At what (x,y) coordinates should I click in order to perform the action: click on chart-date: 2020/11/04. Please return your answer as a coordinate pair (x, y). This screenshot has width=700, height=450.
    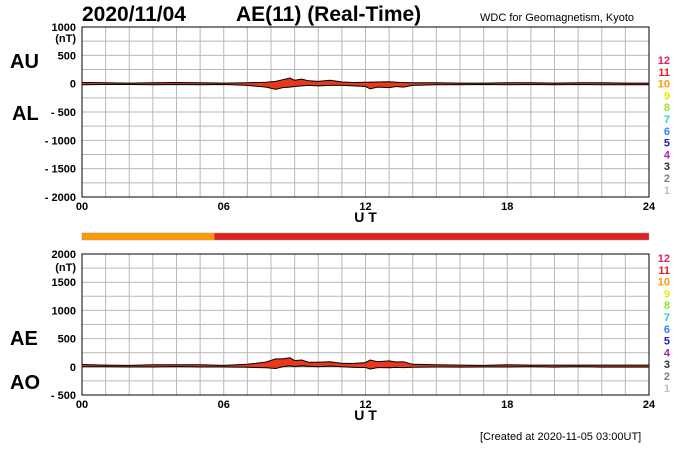
    Looking at the image, I should click on (134, 14).